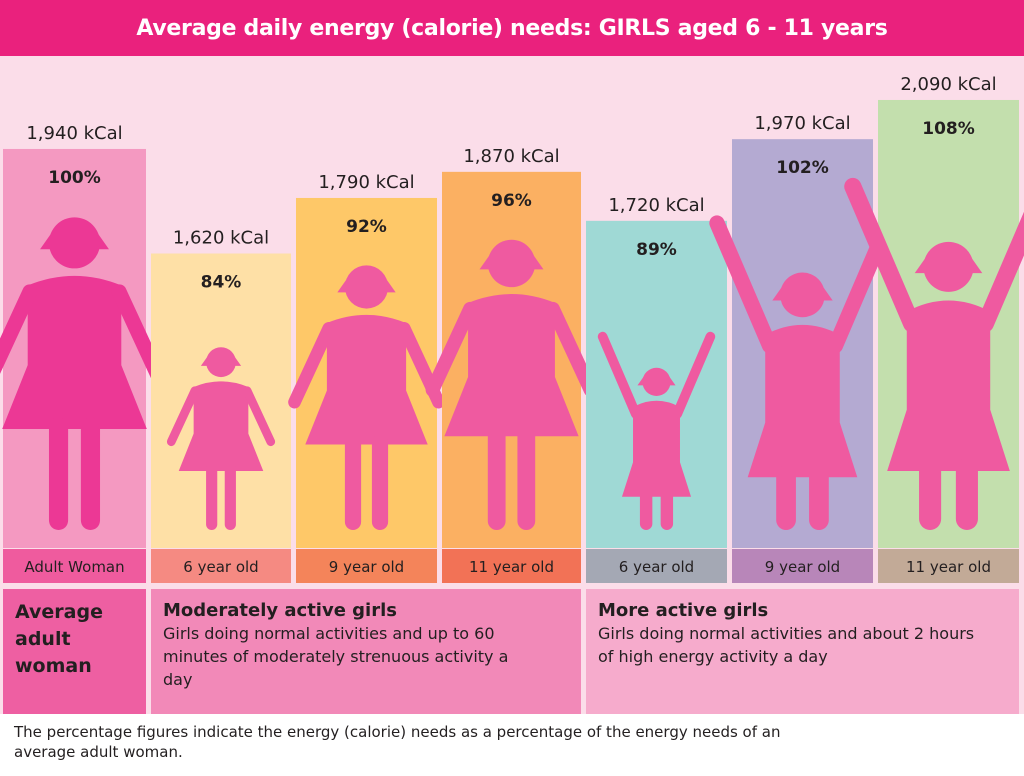 This screenshot has width=1024, height=776. Describe the element at coordinates (656, 205) in the screenshot. I see `value-label: 1,720 kCal` at that location.